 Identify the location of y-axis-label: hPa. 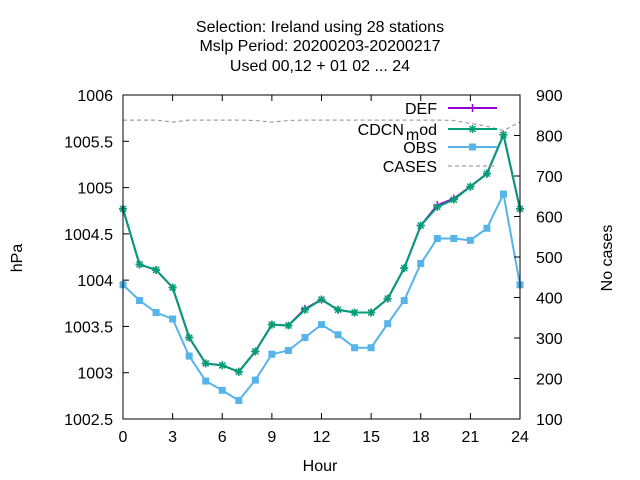
(17, 258).